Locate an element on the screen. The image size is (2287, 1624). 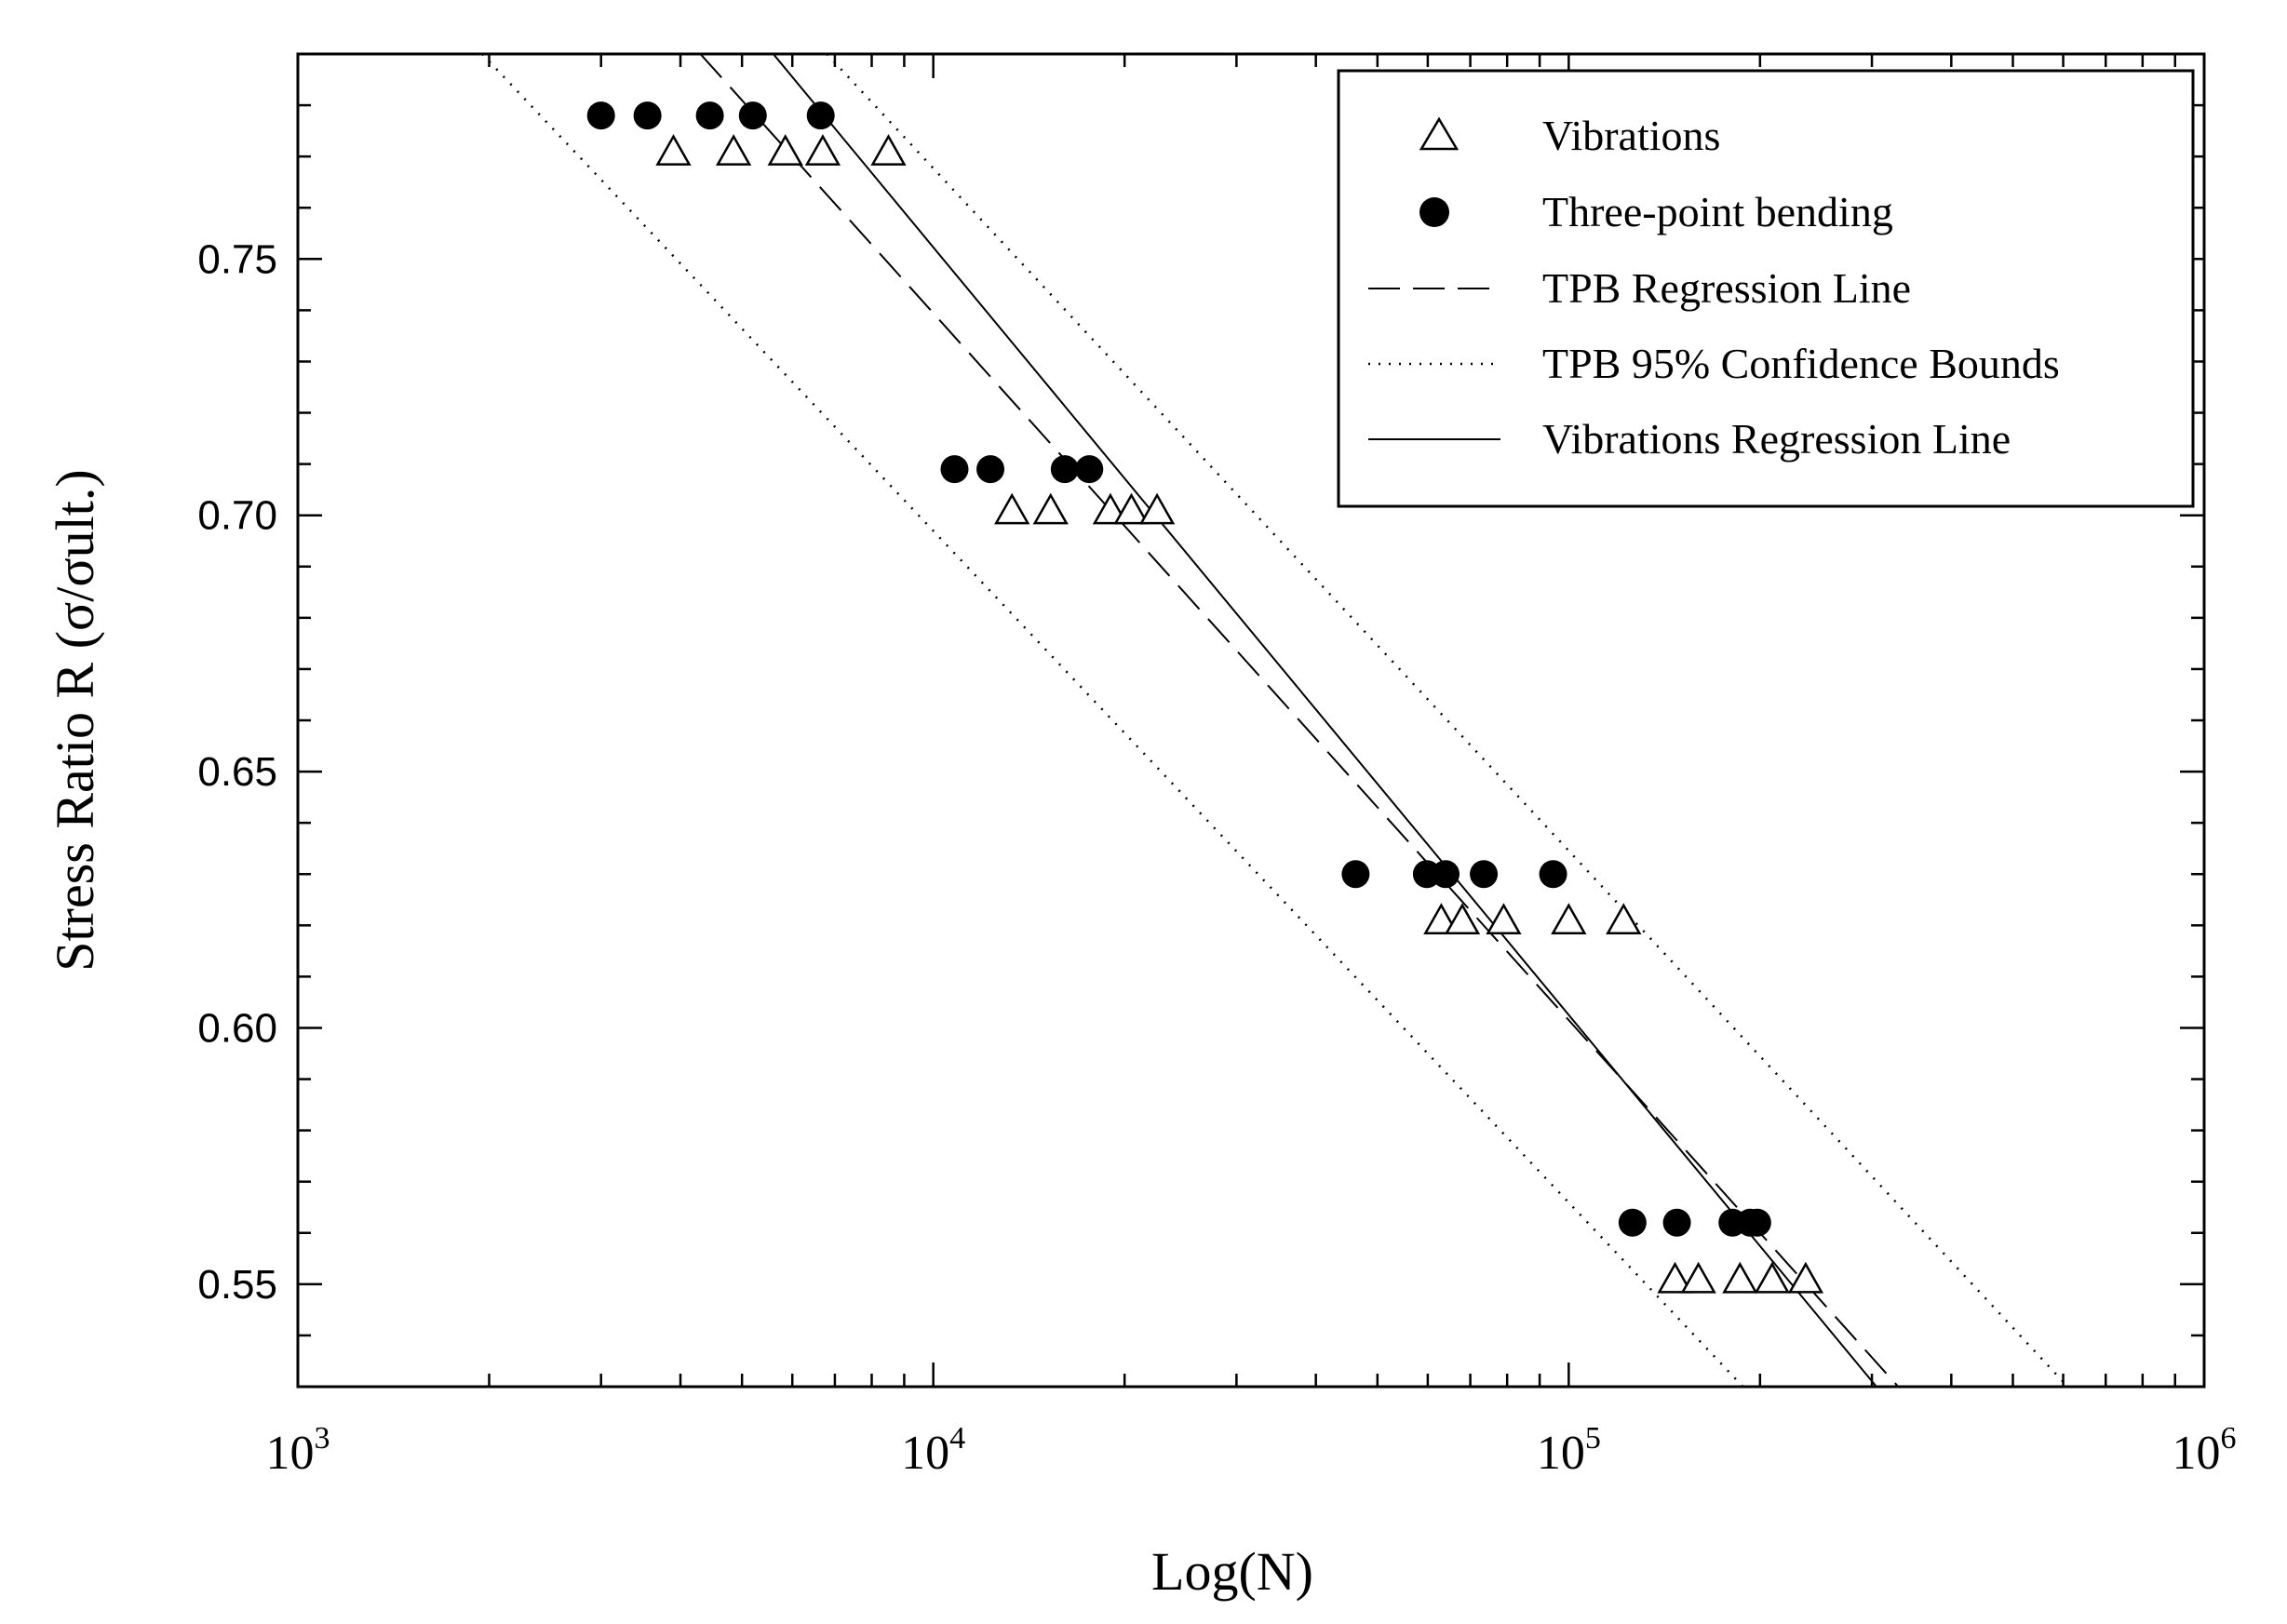
y-tick-label: 0.60 is located at coordinates (237, 1028).